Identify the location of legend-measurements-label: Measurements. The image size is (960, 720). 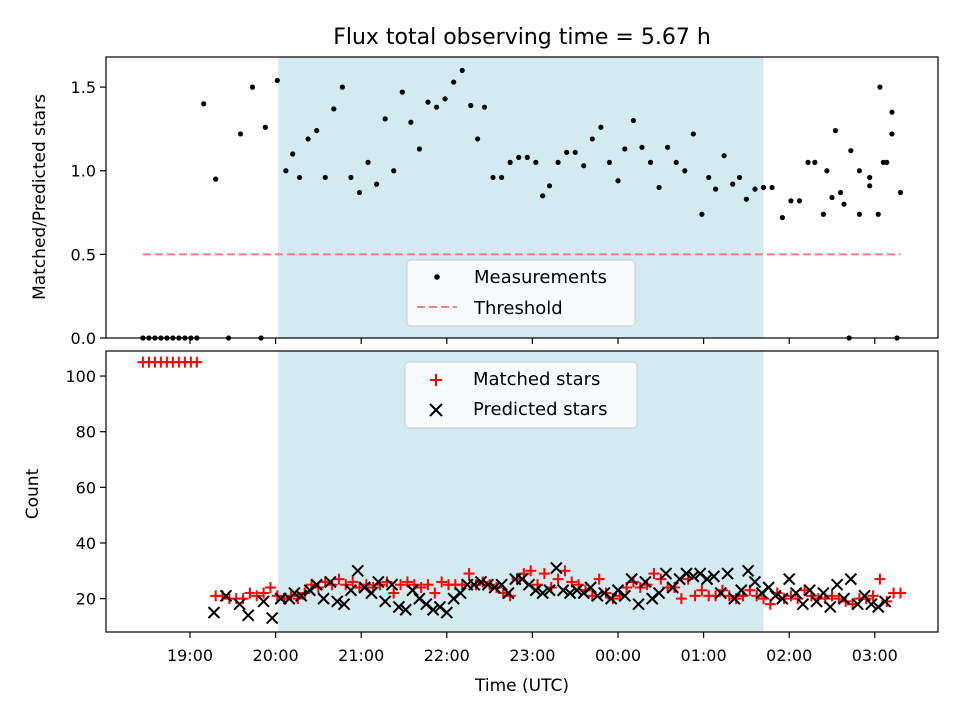
(540, 277).